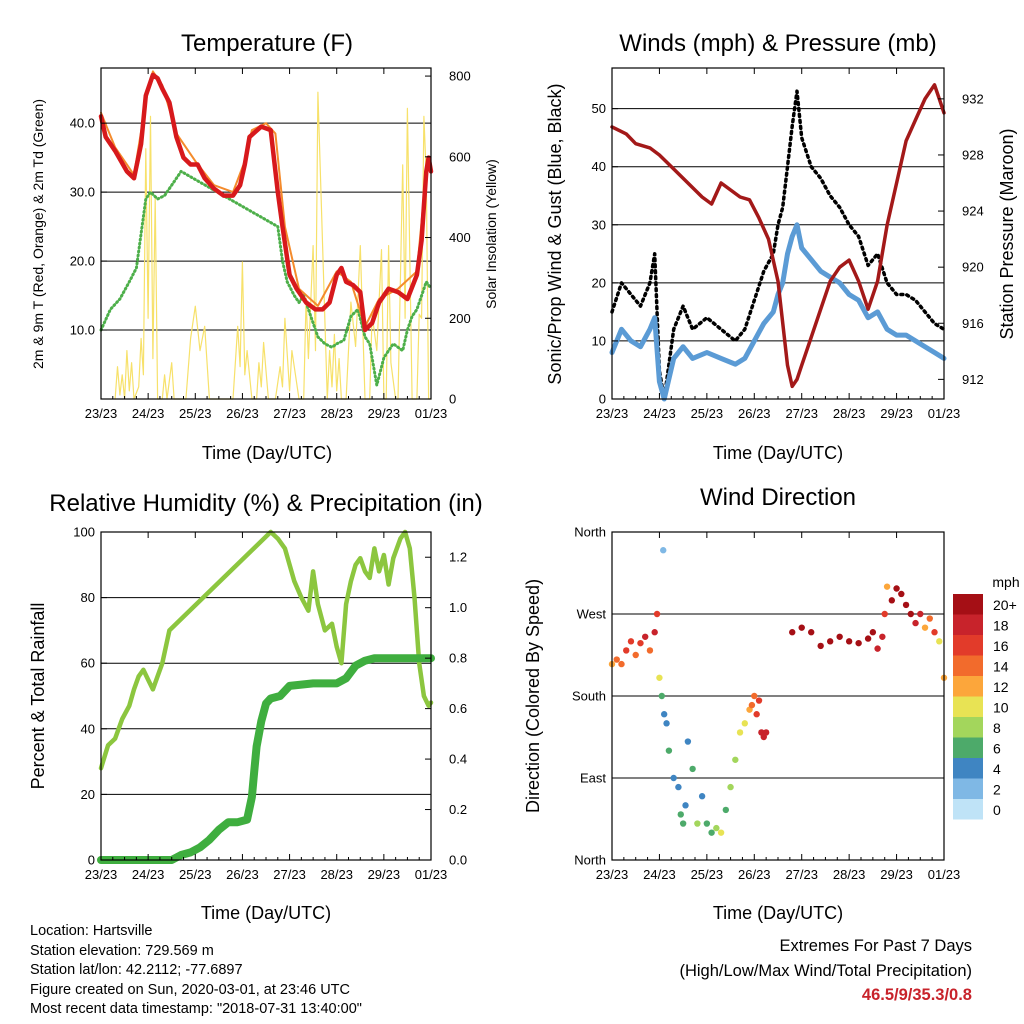  I want to click on direction-xtick-label: 28/23, so click(849, 874).